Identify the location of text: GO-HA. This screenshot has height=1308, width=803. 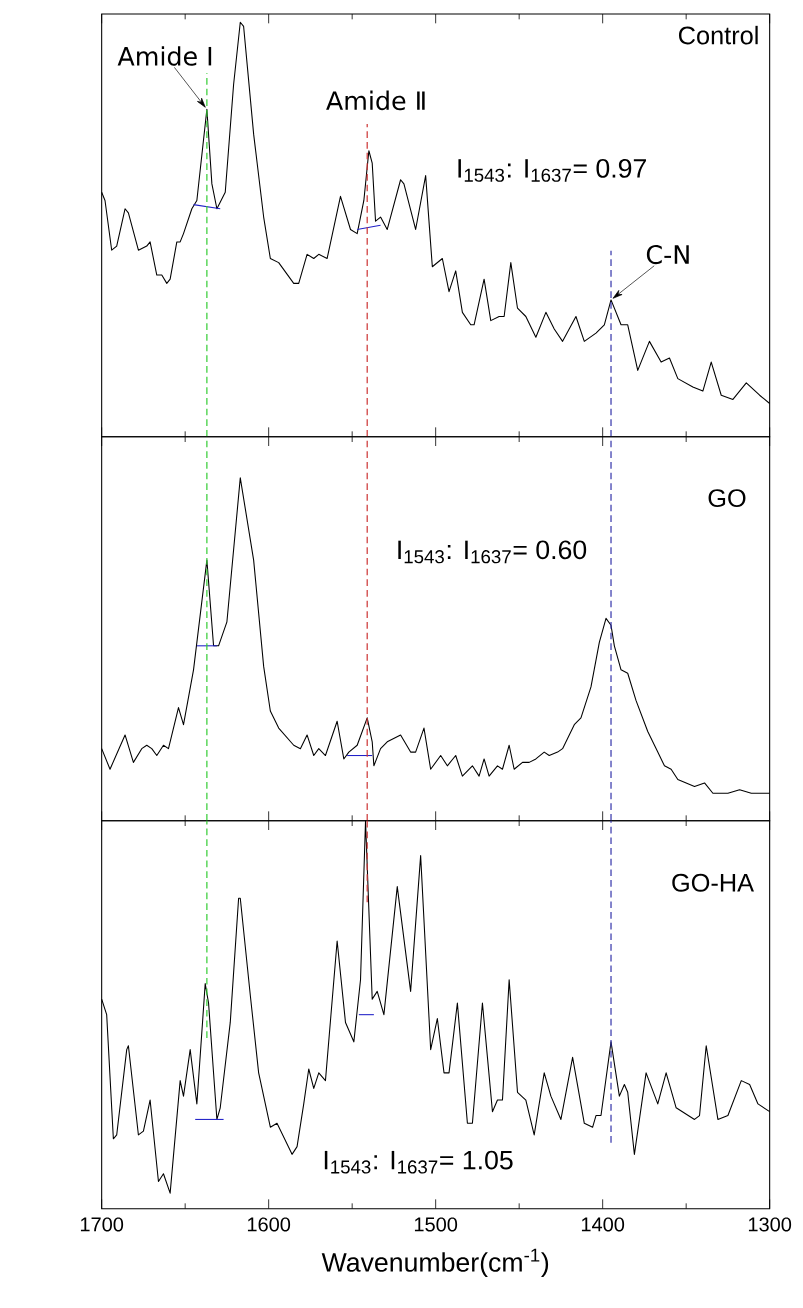
(713, 882).